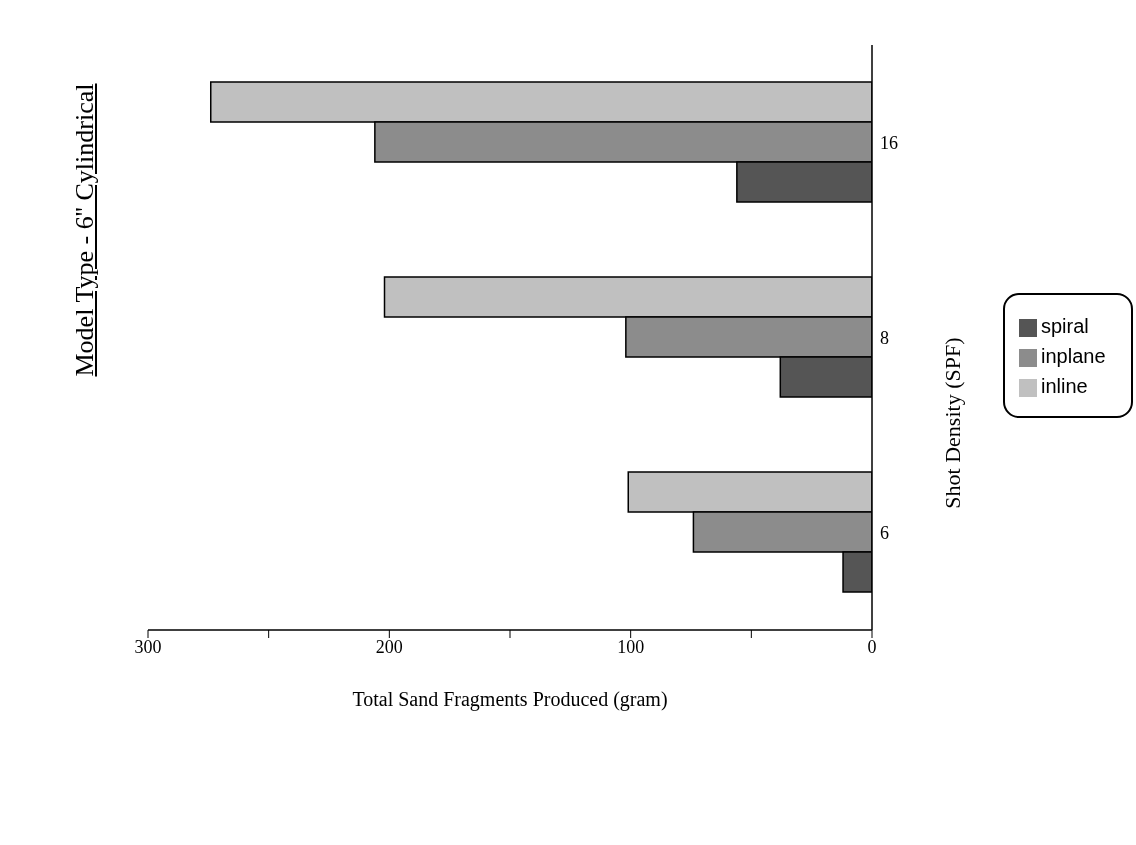 The image size is (1136, 845). What do you see at coordinates (952, 423) in the screenshot?
I see `y-axis-title: Shot Density (SPF)` at bounding box center [952, 423].